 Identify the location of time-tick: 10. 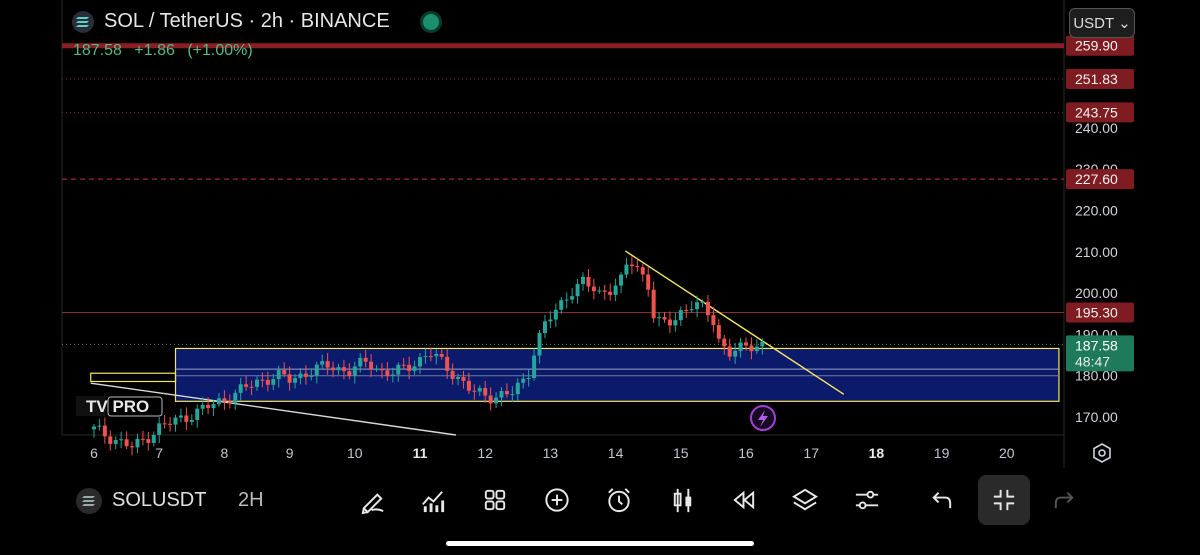
(355, 453).